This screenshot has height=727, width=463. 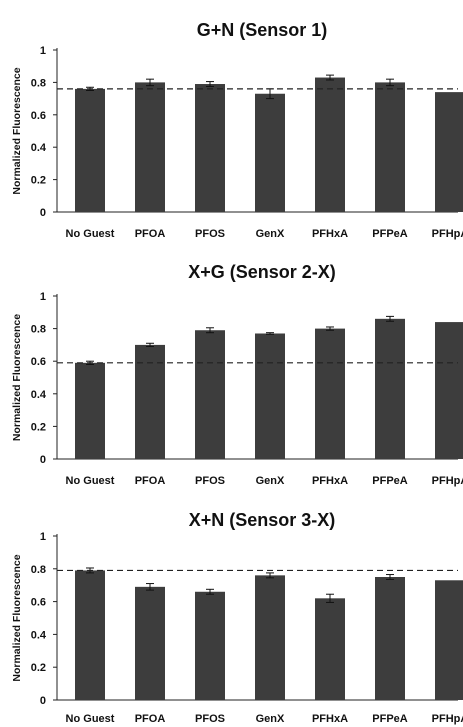 I want to click on chart-title: G+N (Sensor 1), so click(x=262, y=30).